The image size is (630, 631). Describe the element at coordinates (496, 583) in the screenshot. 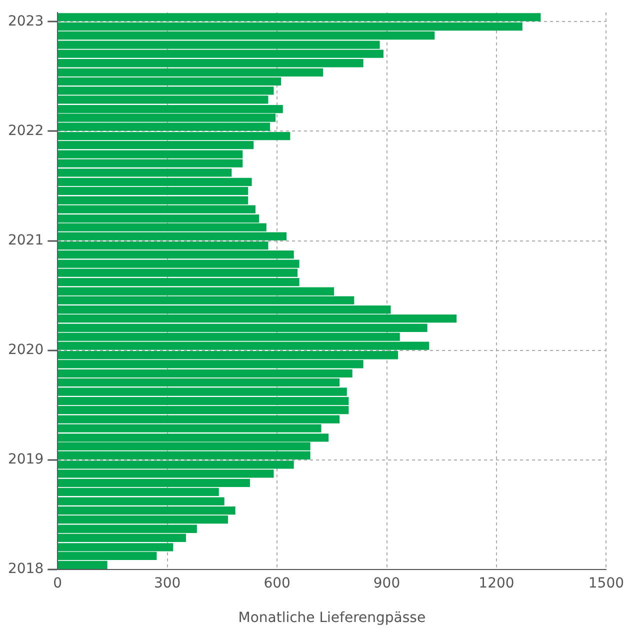

I see `x-tick-label: 1200` at that location.